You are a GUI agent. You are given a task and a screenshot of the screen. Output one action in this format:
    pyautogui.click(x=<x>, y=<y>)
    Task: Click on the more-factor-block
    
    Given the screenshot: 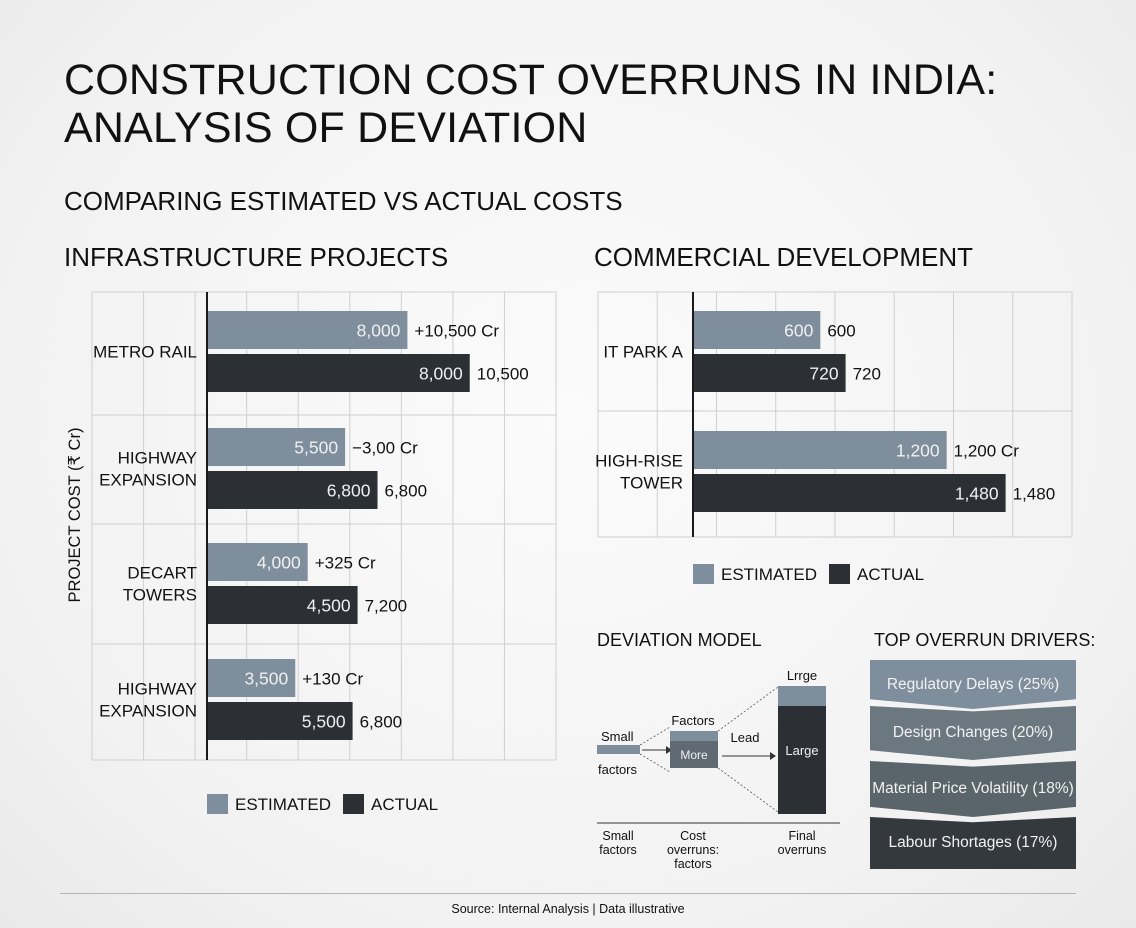 What is the action you would take?
    pyautogui.click(x=694, y=754)
    